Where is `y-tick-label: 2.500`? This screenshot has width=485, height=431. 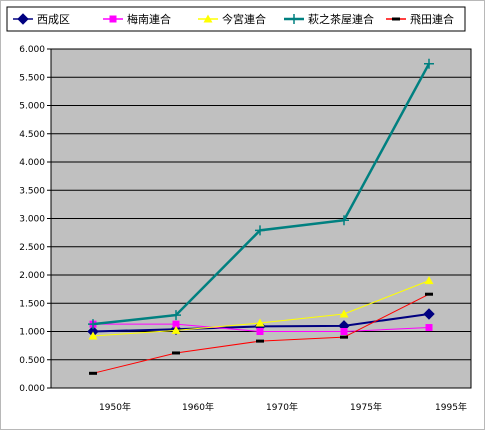
y-tick-label: 2.500 is located at coordinates (32, 248).